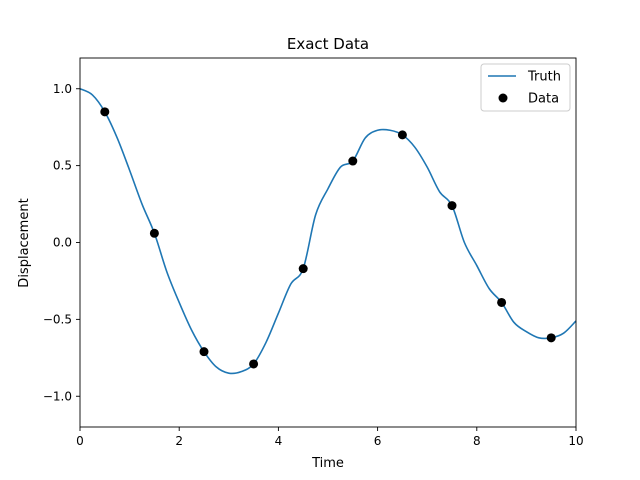 The width and height of the screenshot is (640, 480). I want to click on y-tick-label: 0.5, so click(62, 166).